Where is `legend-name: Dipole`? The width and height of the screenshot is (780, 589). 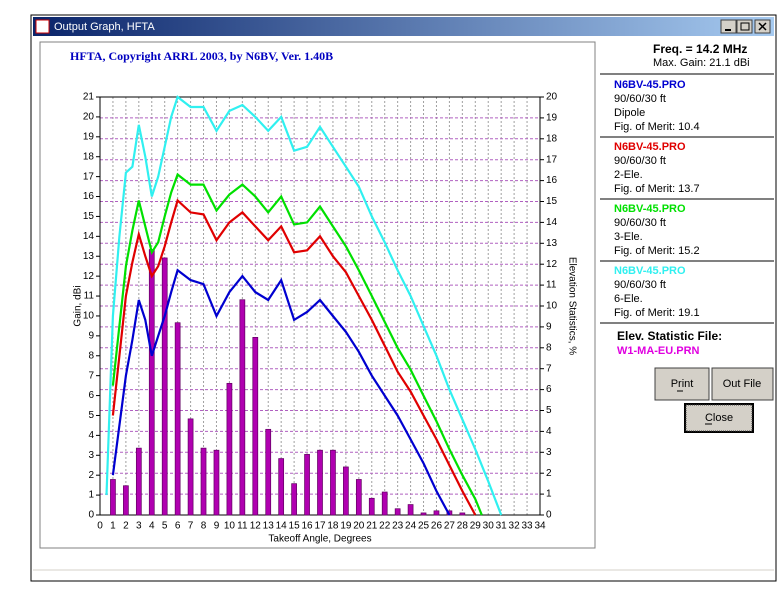 legend-name: Dipole is located at coordinates (629, 113).